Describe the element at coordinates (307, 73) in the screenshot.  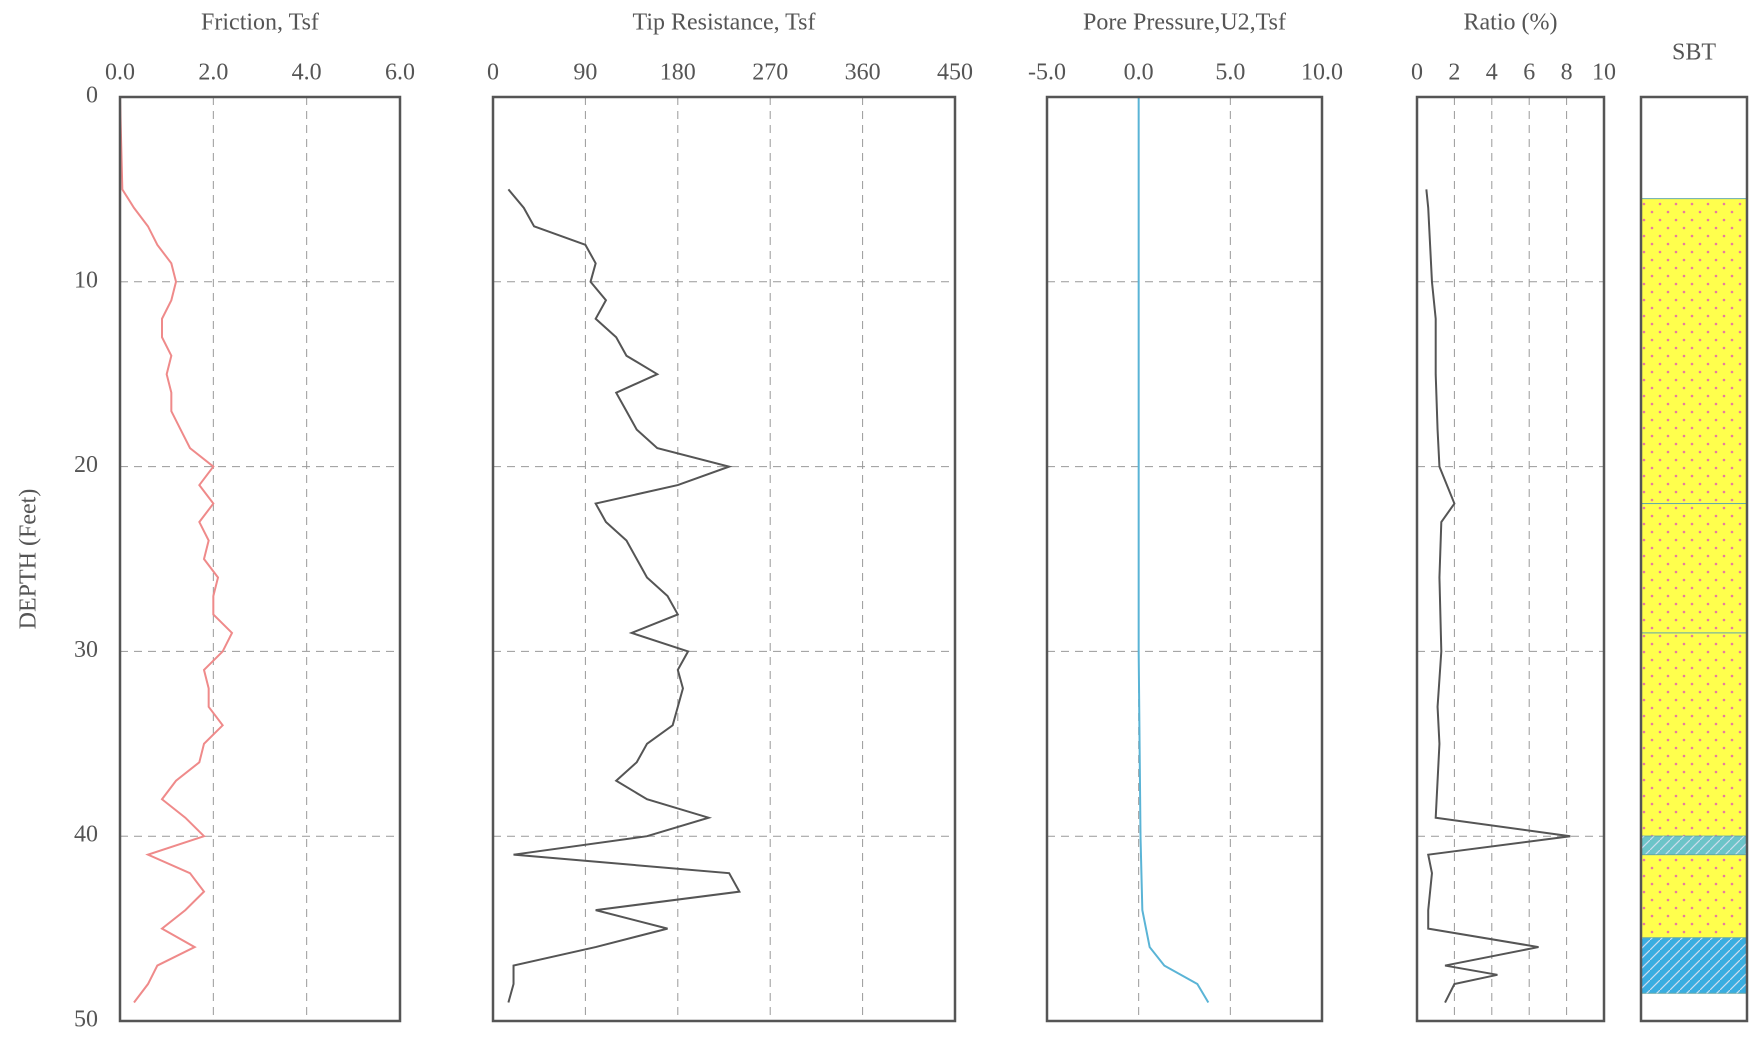
I see `x-tick-label: 4.0` at that location.